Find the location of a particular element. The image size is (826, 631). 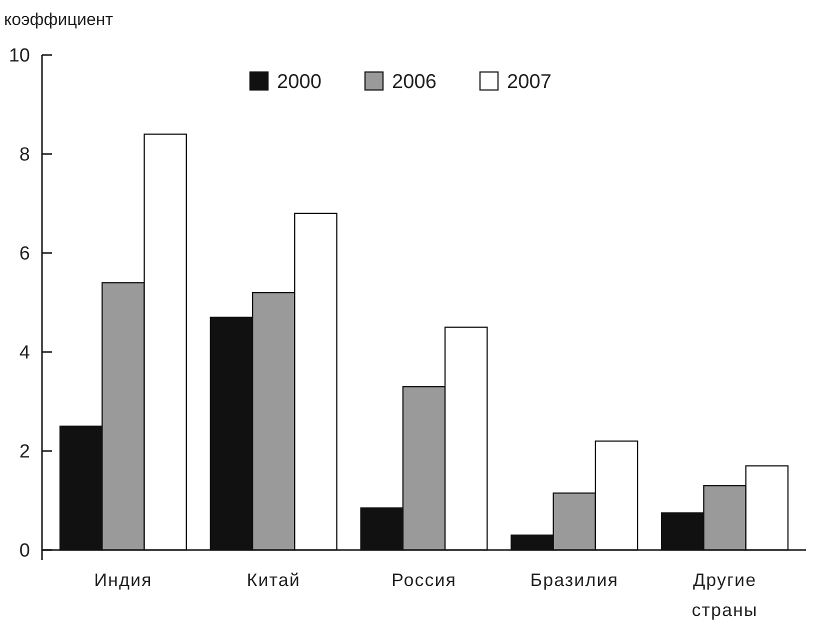

y-tick-label: 4 is located at coordinates (24, 353).